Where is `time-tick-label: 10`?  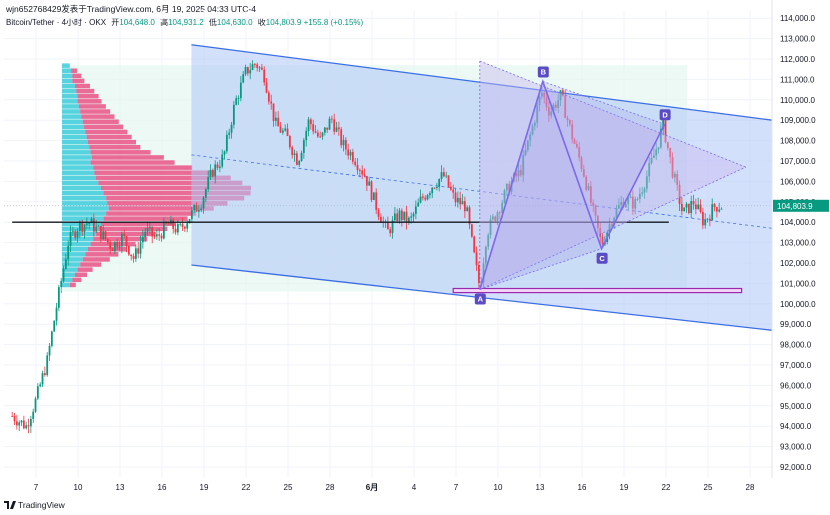 time-tick-label: 10 is located at coordinates (498, 487).